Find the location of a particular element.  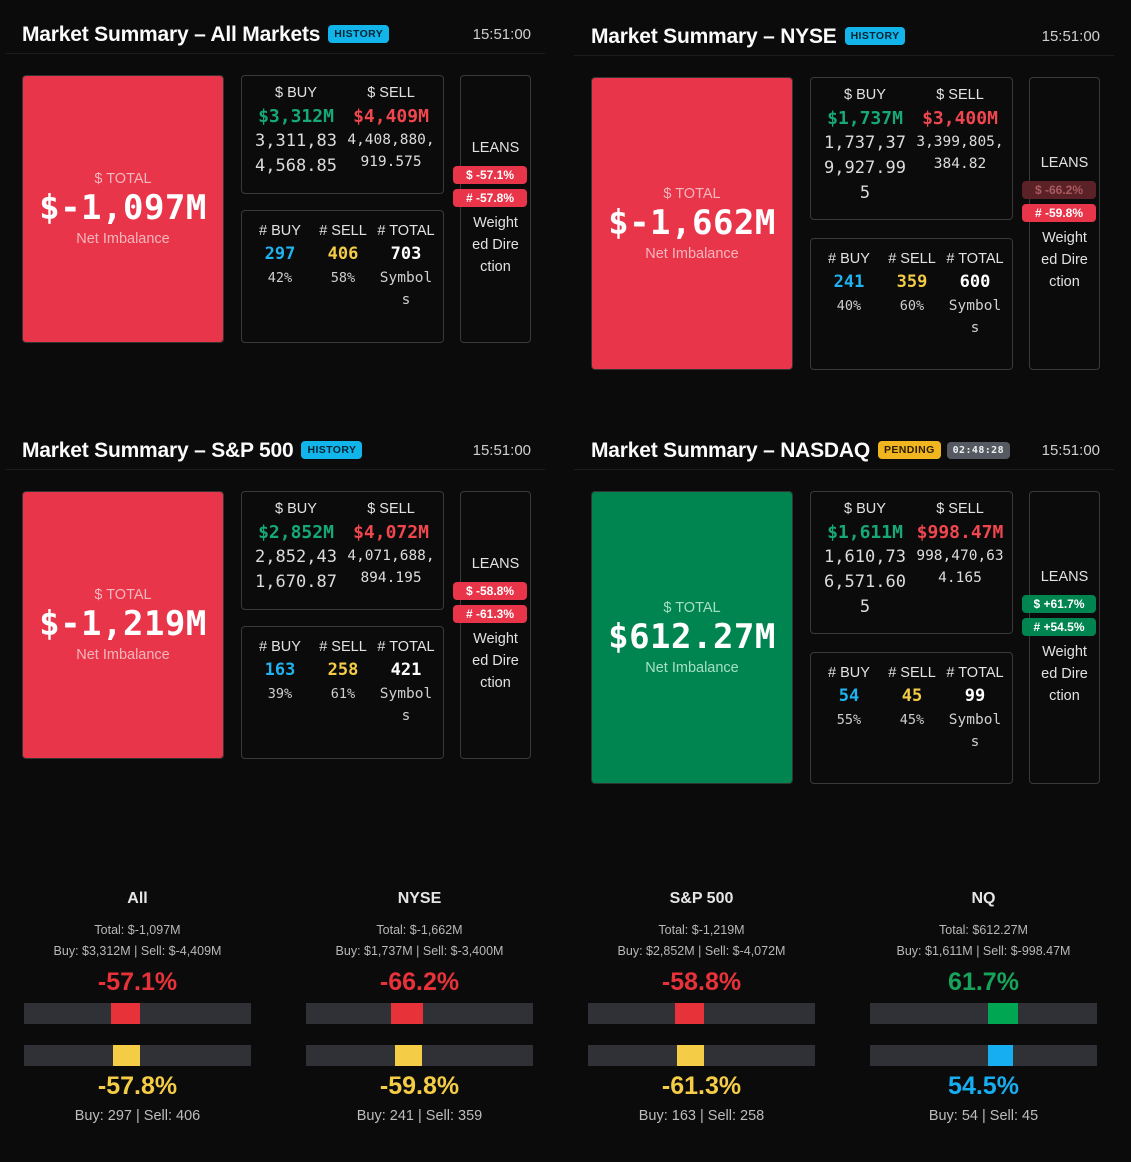

count-lean-pct: -59.8% is located at coordinates (419, 1086).